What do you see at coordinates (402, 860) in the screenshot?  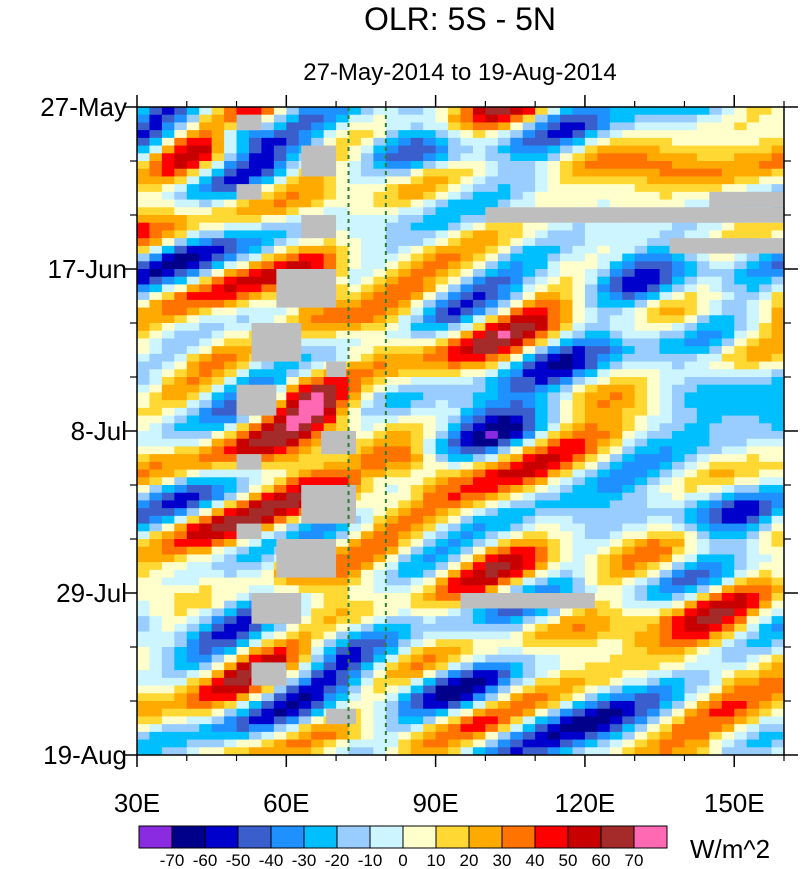 I see `colorbar-label: 0` at bounding box center [402, 860].